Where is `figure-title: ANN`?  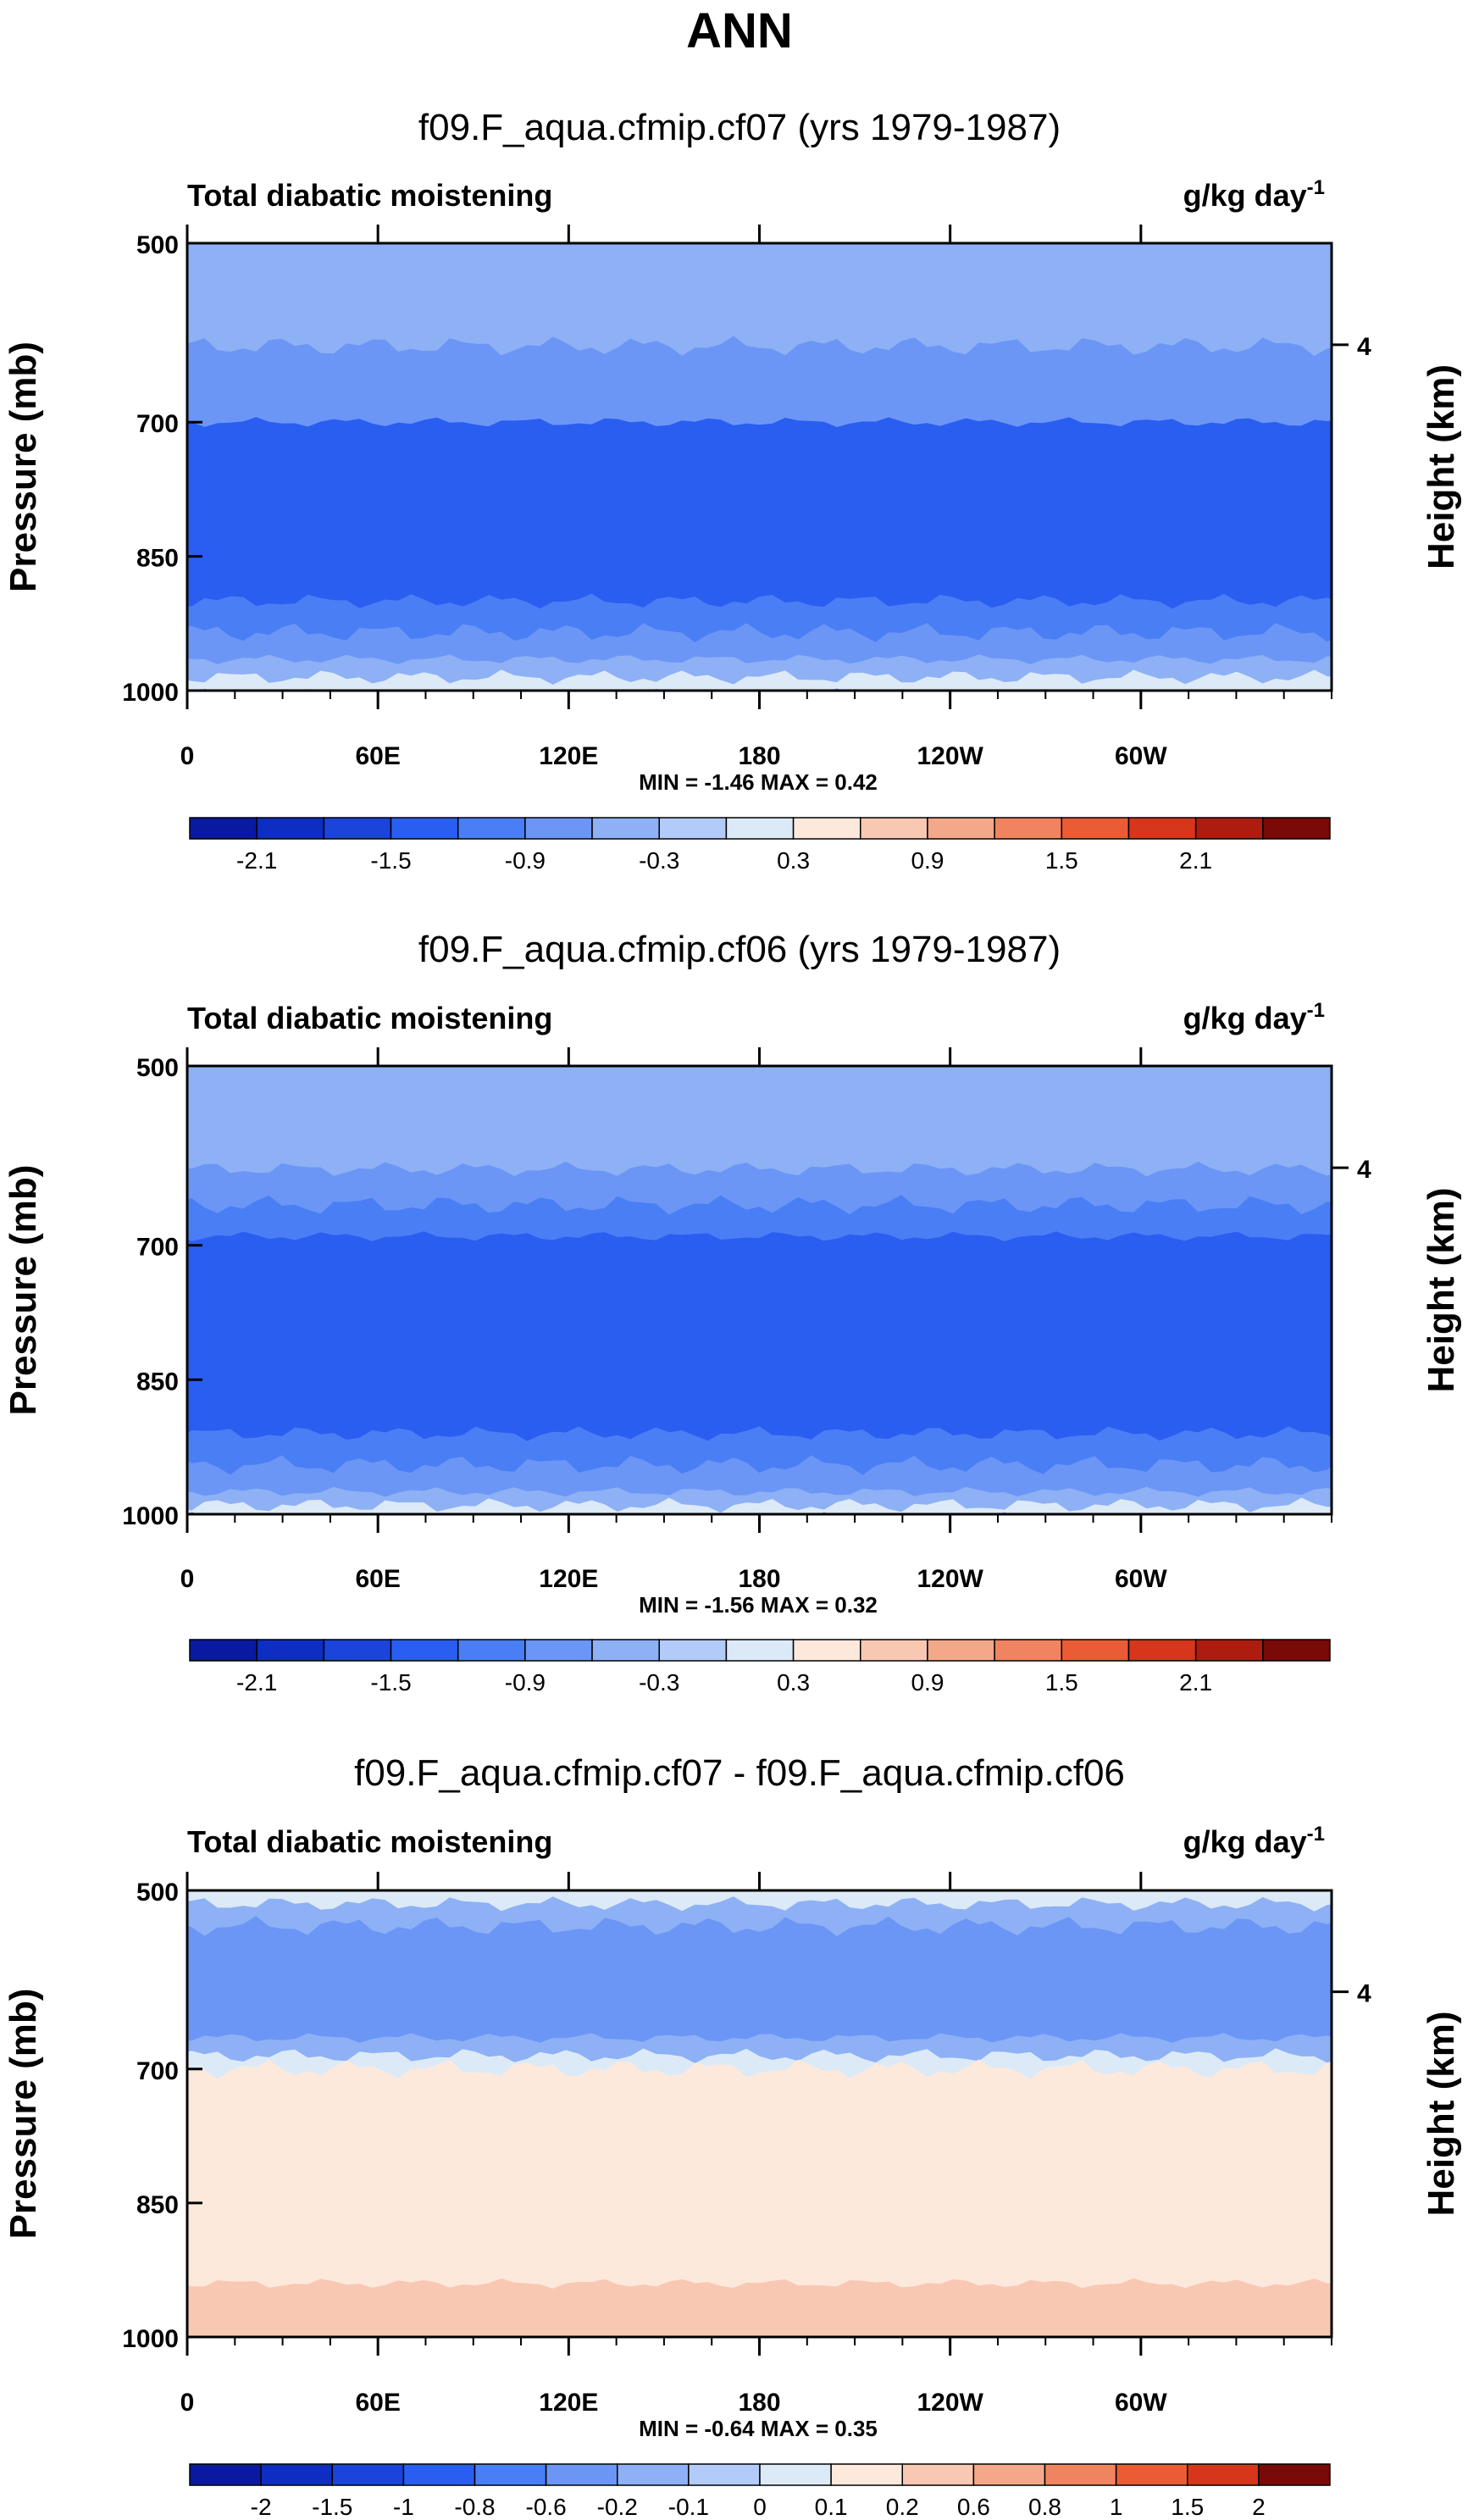 figure-title: ANN is located at coordinates (739, 31).